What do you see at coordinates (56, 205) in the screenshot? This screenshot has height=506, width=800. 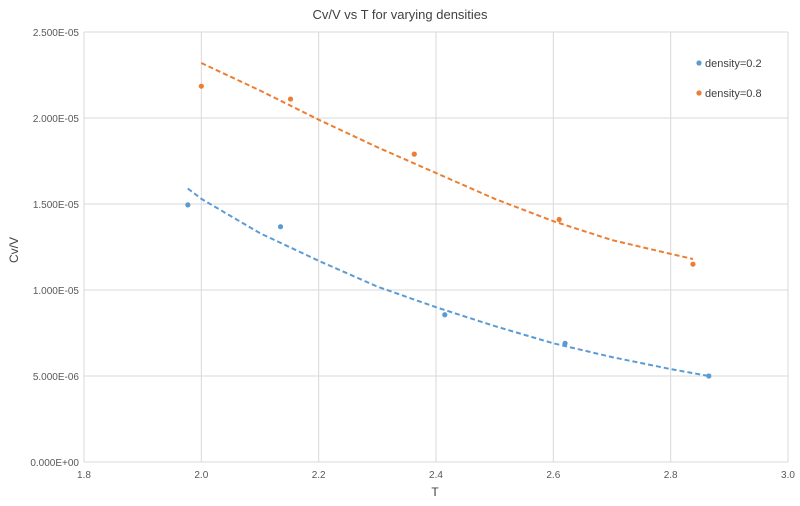 I see `y-tick-label: 1.500E-05` at bounding box center [56, 205].